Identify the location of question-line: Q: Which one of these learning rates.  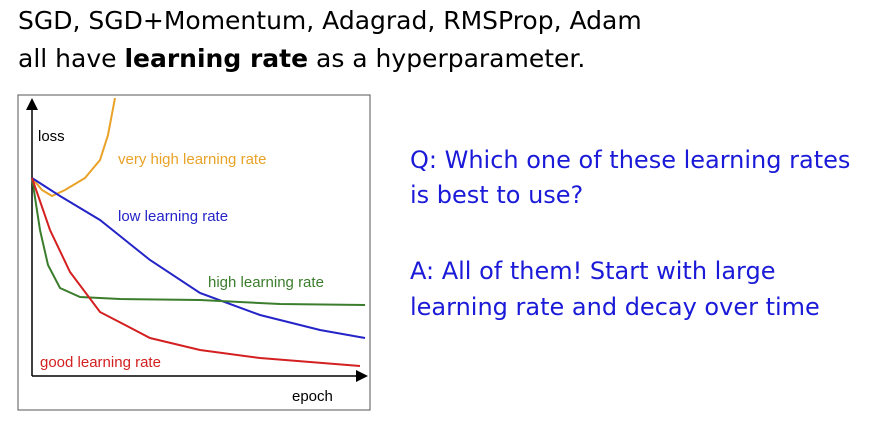
(630, 160).